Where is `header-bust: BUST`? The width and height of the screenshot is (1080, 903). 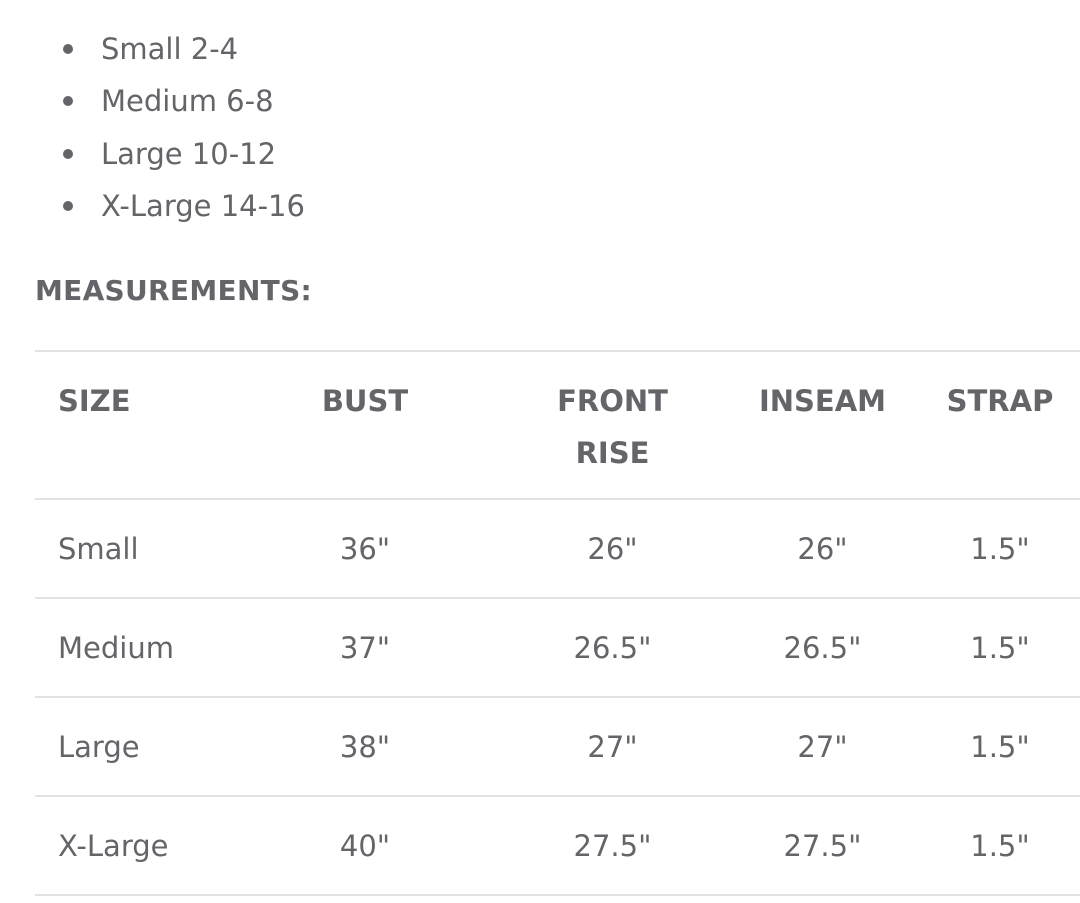
header-bust: BUST is located at coordinates (365, 425).